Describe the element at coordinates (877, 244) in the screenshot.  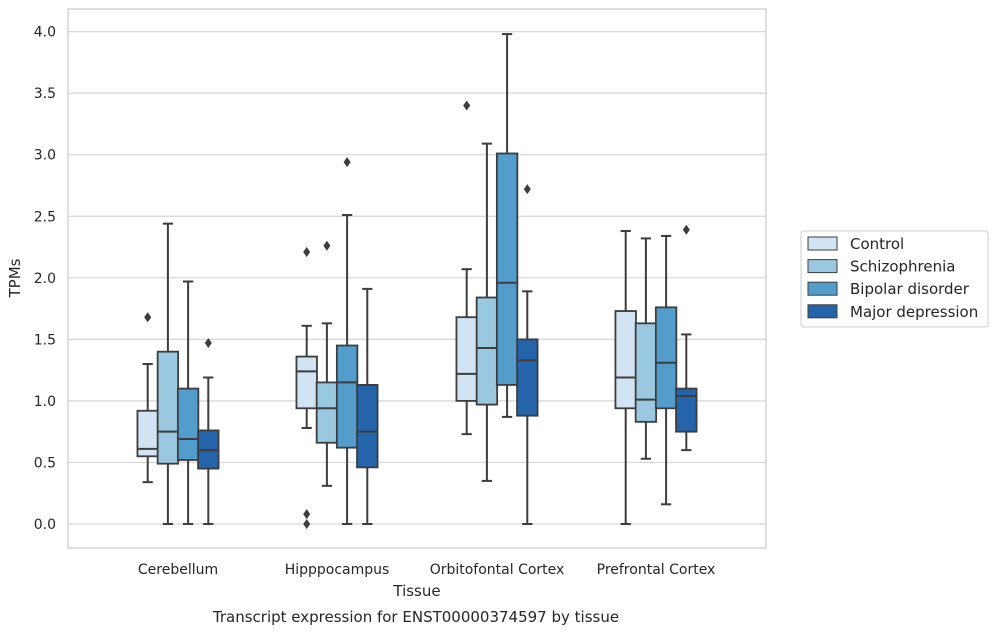
I see `legend-label: Control` at that location.